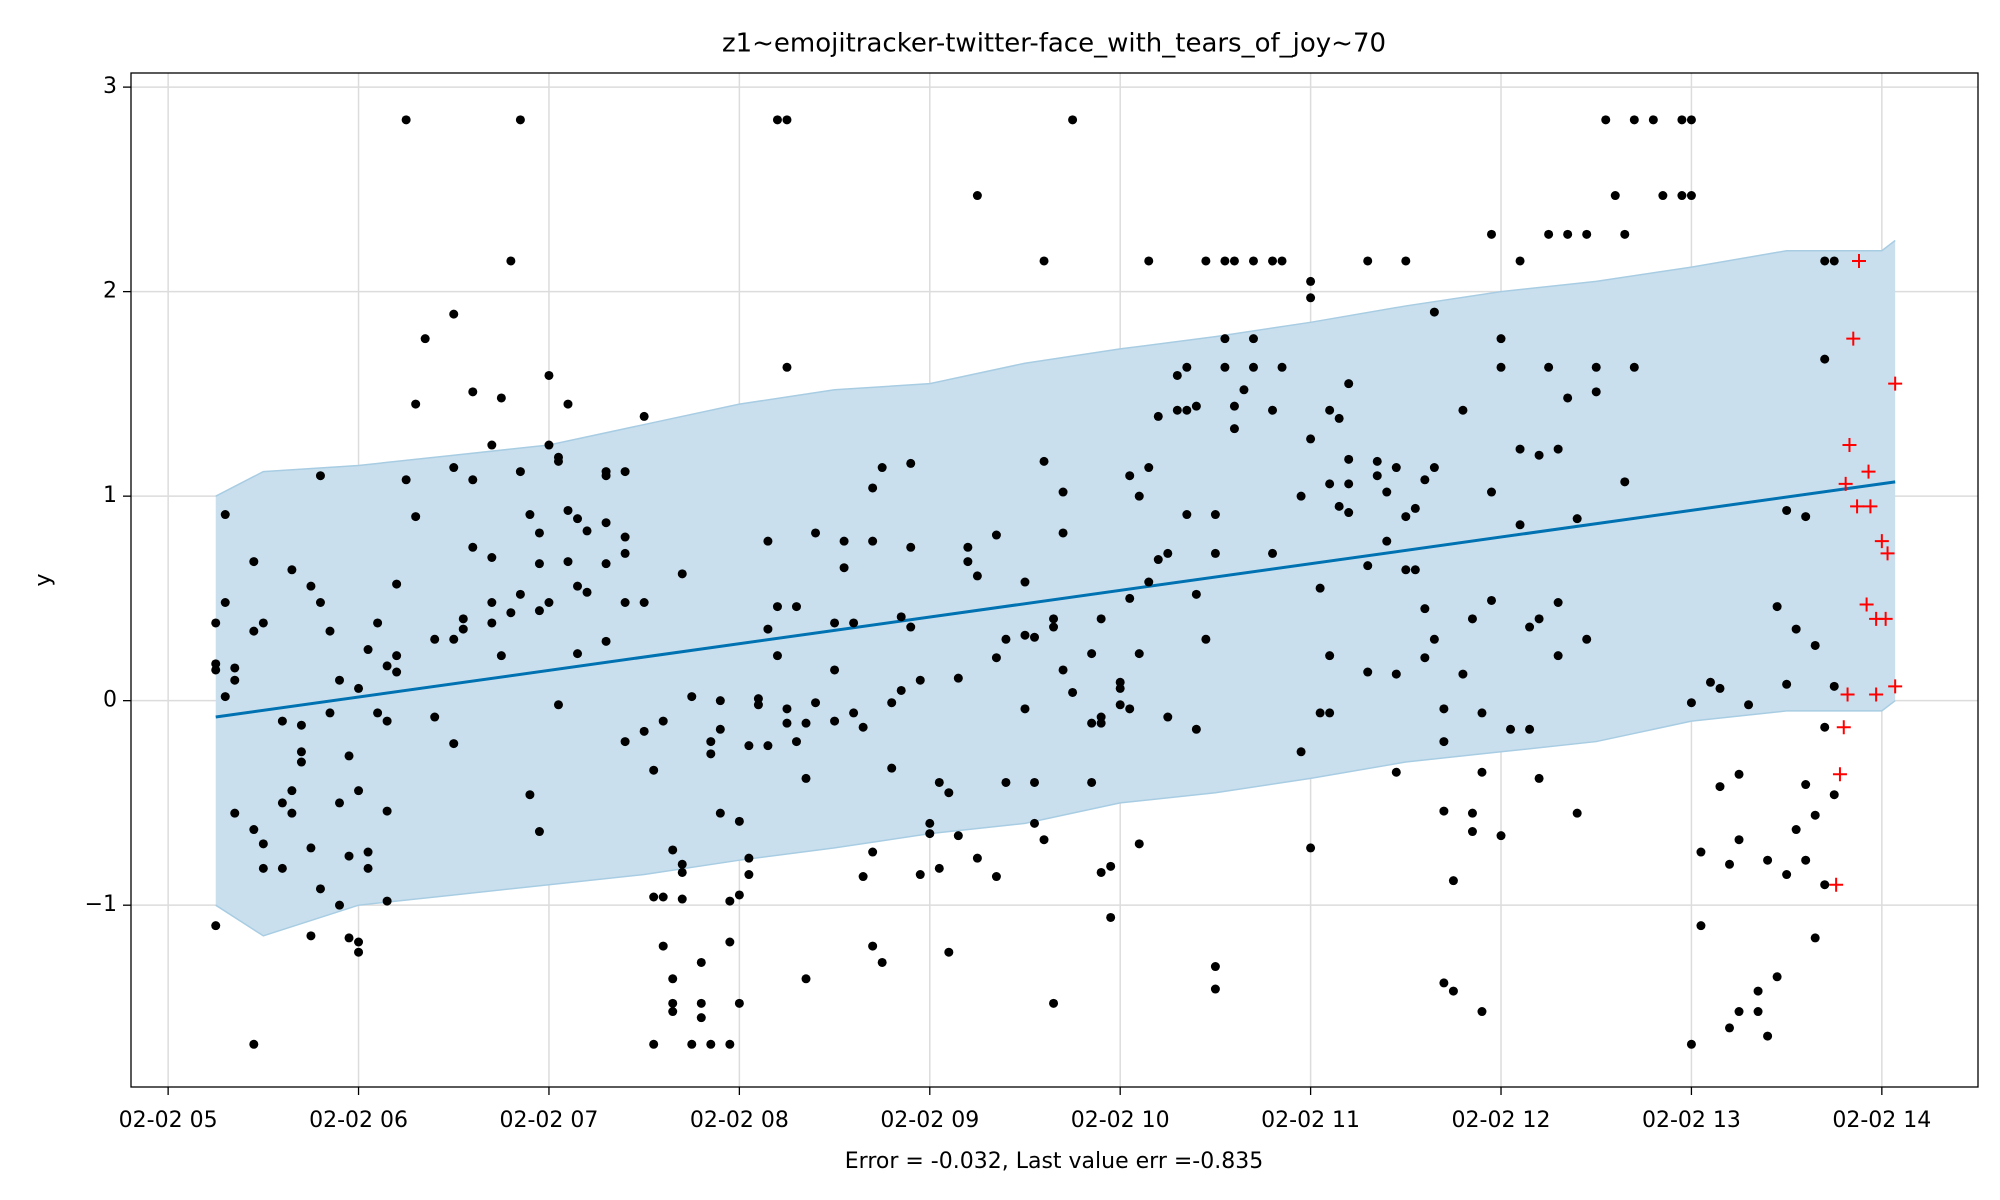 Image resolution: width=2000 pixels, height=1200 pixels. What do you see at coordinates (43, 579) in the screenshot?
I see `y-axis-label: y` at bounding box center [43, 579].